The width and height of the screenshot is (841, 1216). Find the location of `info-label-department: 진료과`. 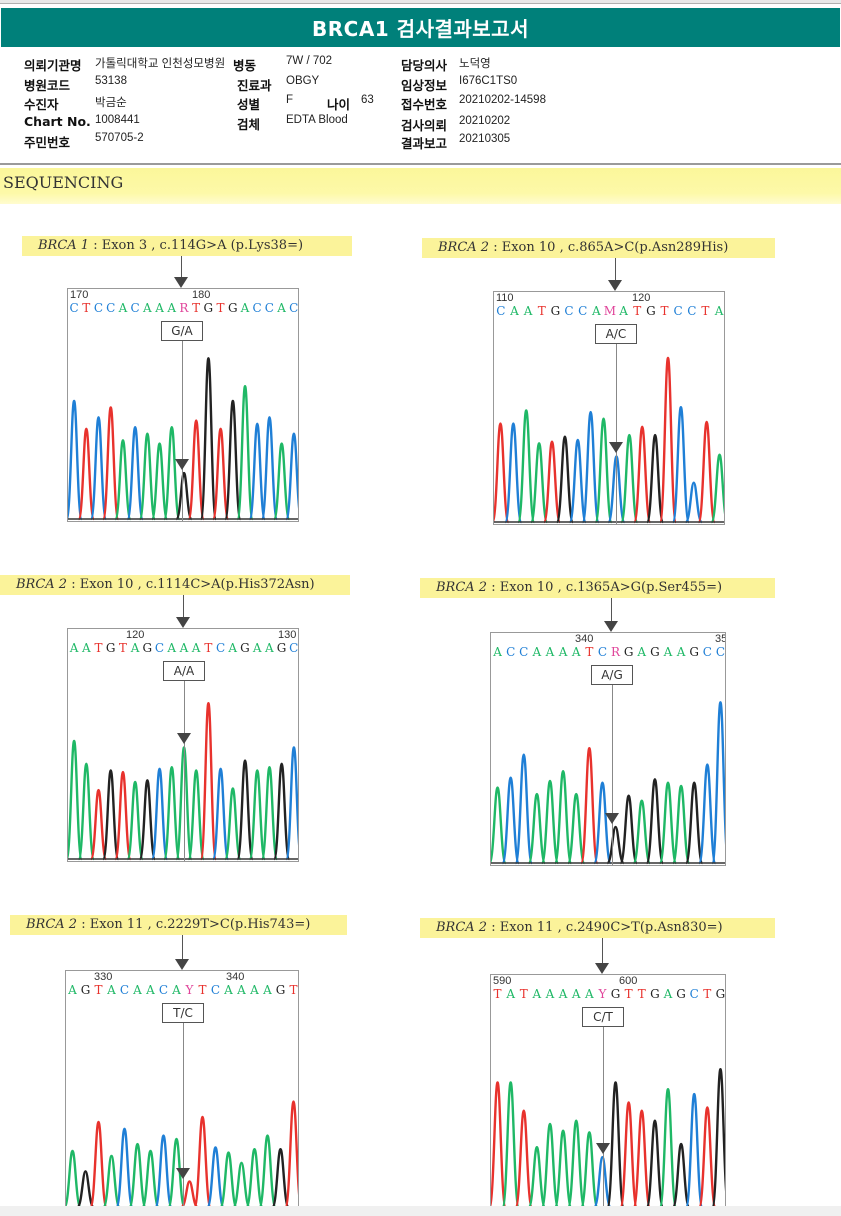

info-label-department: 진료과 is located at coordinates (254, 85).